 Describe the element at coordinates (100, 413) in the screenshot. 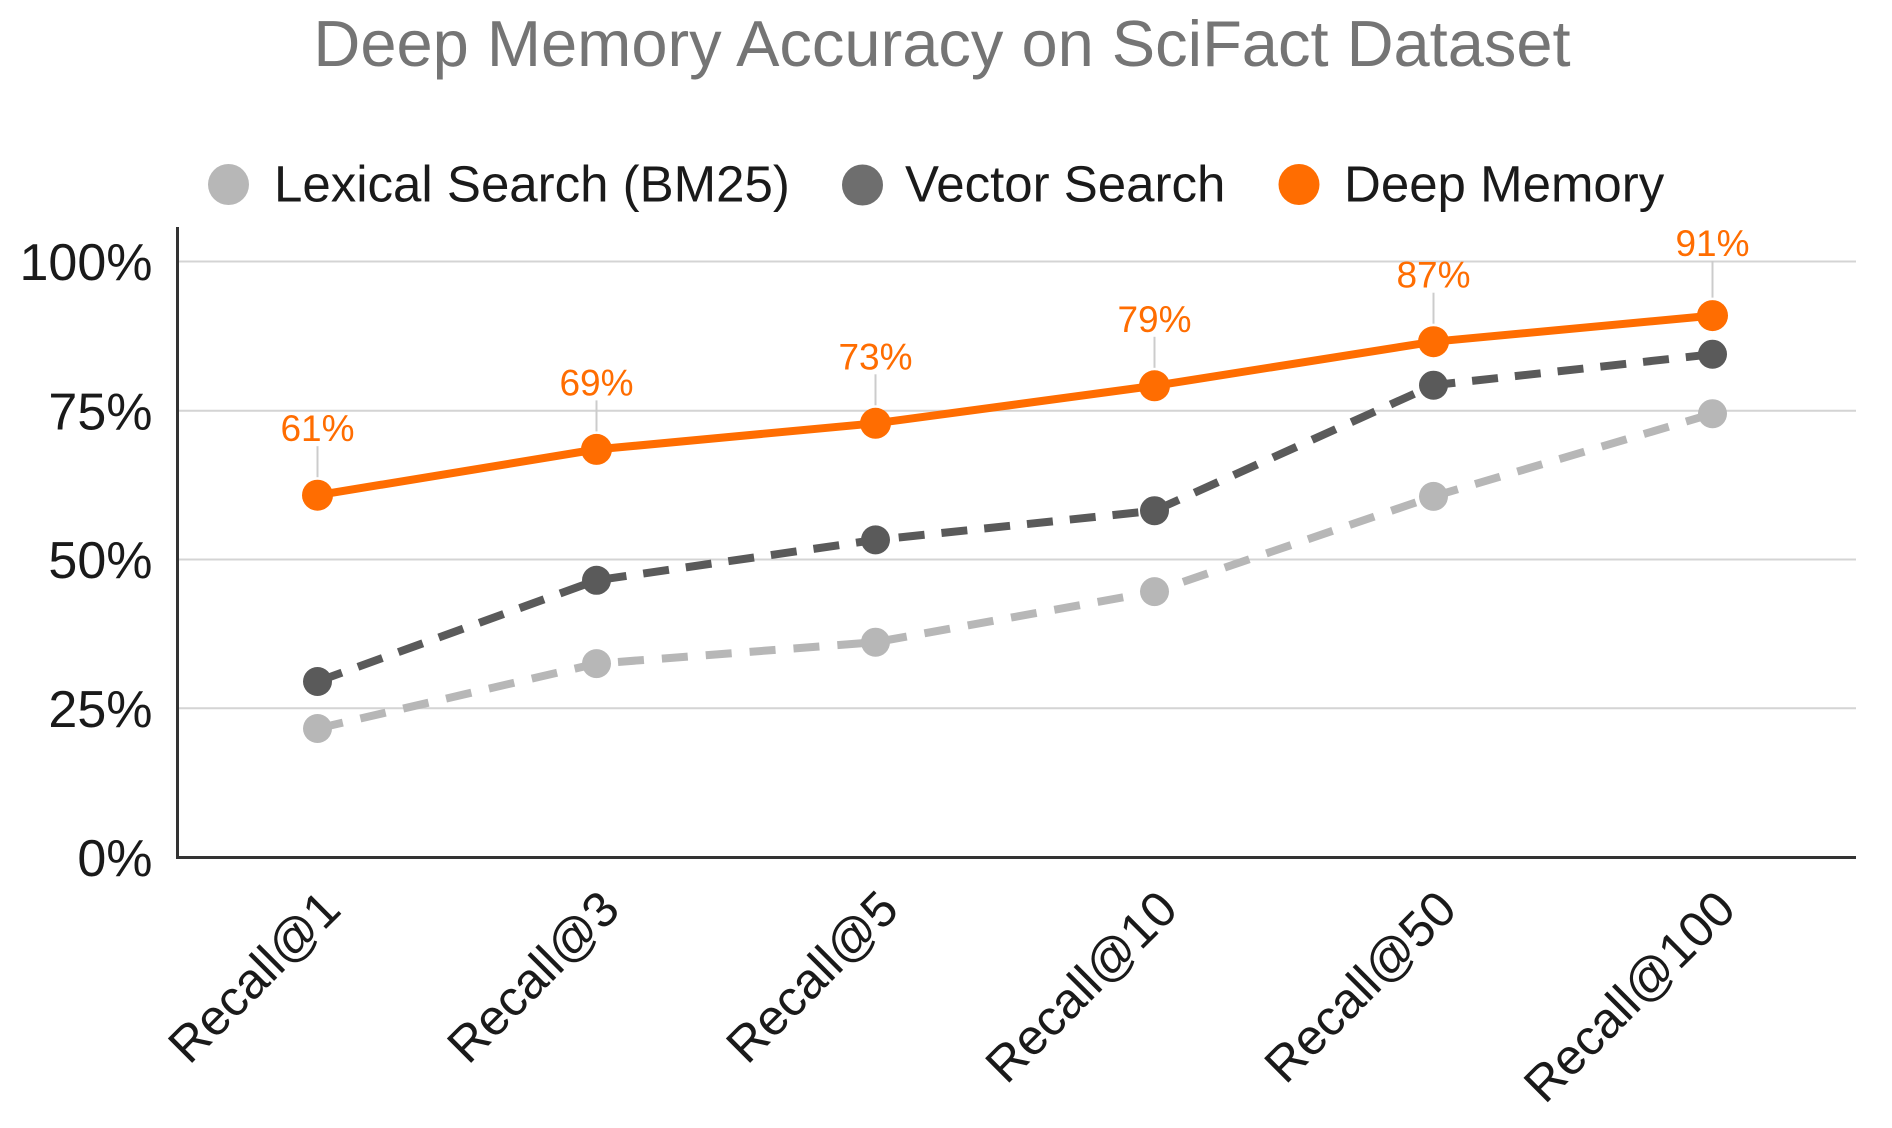

I see `svg-text: 75%` at that location.